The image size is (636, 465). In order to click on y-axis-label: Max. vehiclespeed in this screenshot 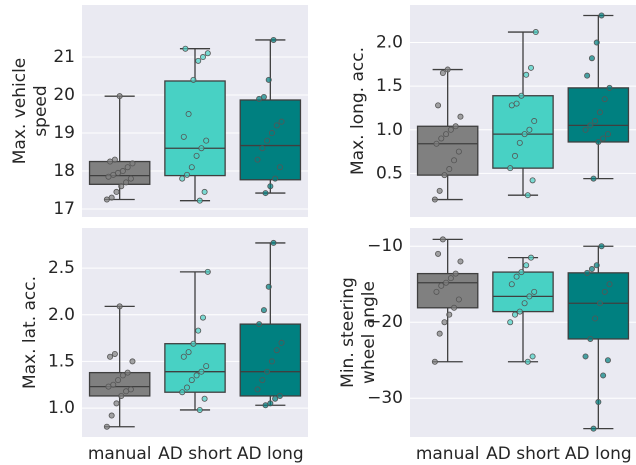, I will do `click(30, 111)`.